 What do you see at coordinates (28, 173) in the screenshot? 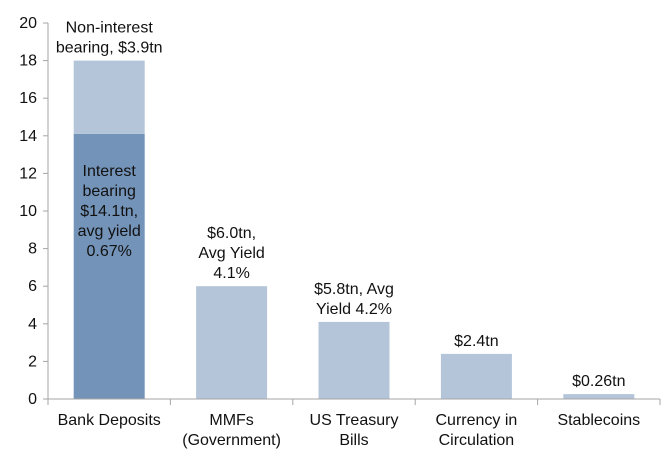
I see `y-tick-label: 12` at bounding box center [28, 173].